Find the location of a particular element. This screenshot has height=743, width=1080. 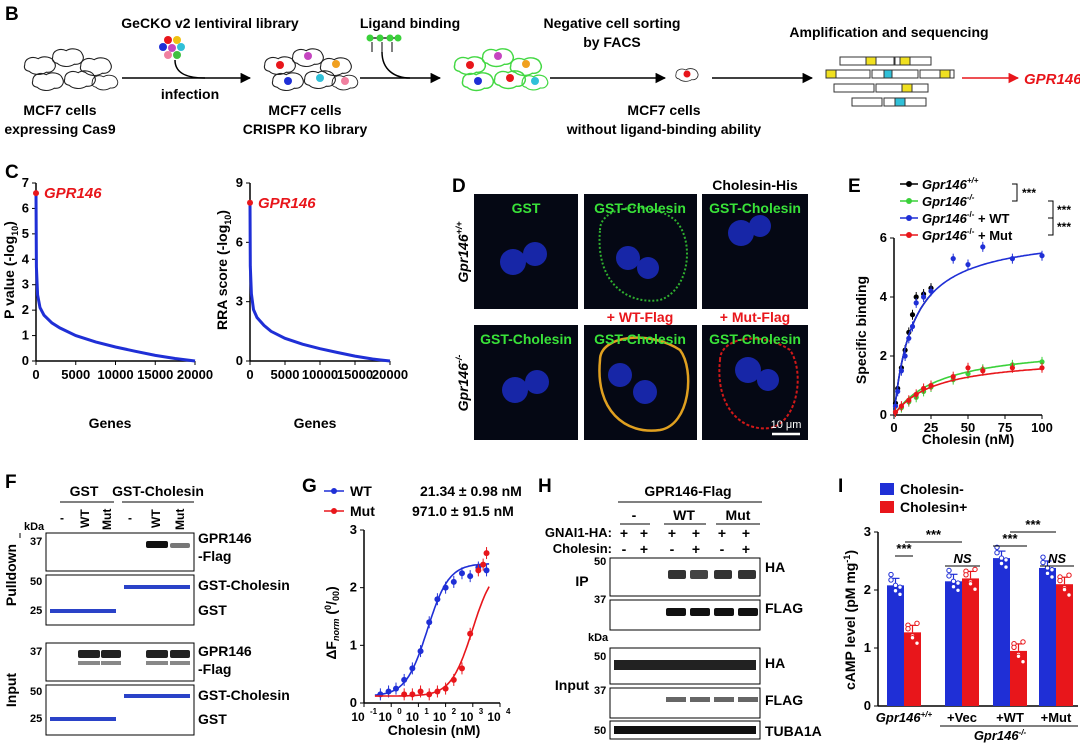

h-m50-c: 50 is located at coordinates (600, 731).